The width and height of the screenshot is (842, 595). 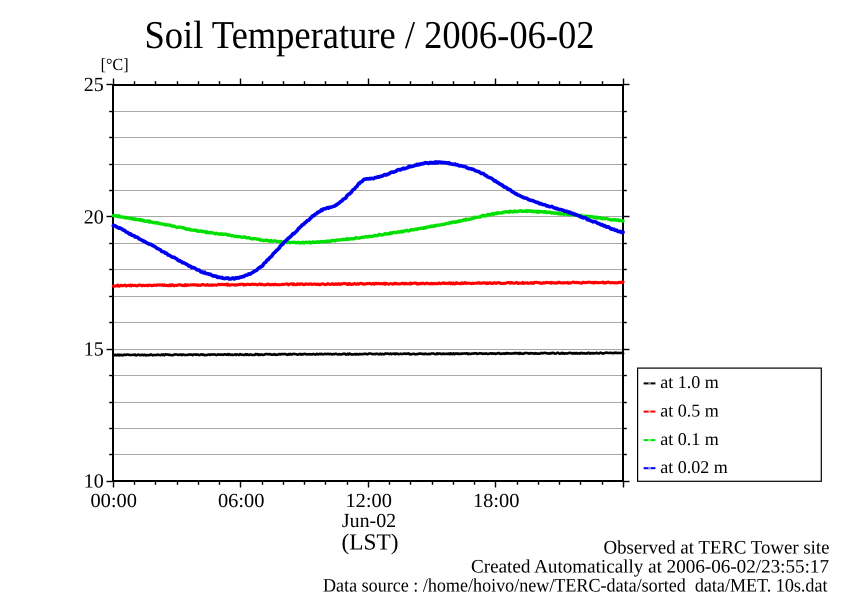 What do you see at coordinates (94, 482) in the screenshot?
I see `svg-text: 10` at bounding box center [94, 482].